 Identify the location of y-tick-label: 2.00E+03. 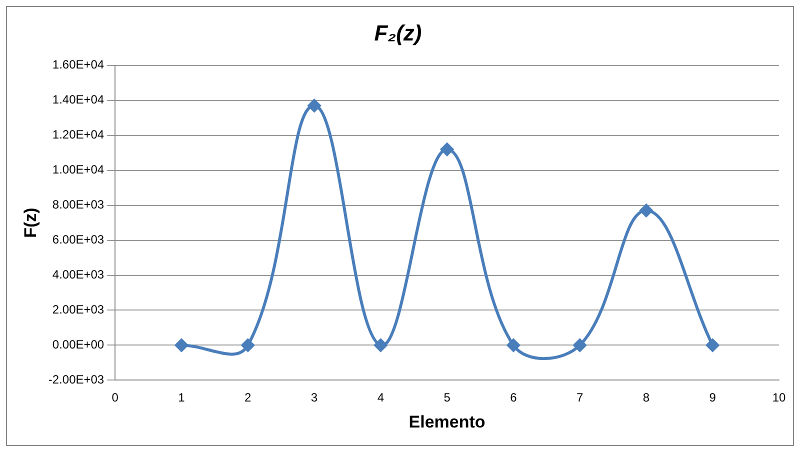
(78, 309).